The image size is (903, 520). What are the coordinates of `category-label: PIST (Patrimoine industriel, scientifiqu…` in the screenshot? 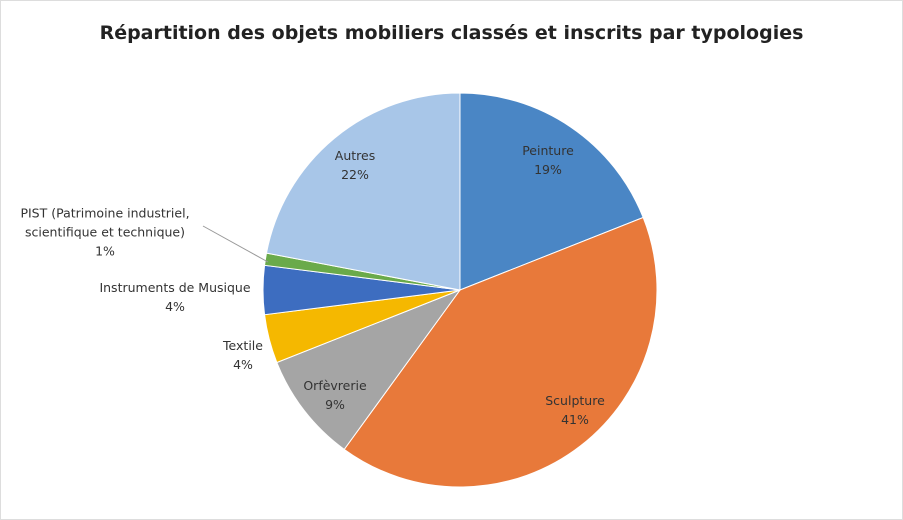 It's located at (105, 222).